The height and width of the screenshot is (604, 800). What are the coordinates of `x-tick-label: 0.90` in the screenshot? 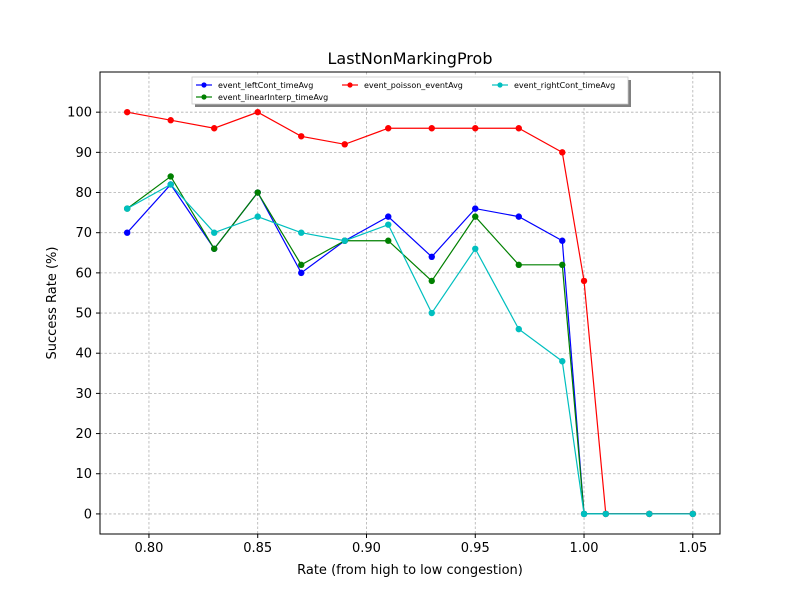 It's located at (366, 548).